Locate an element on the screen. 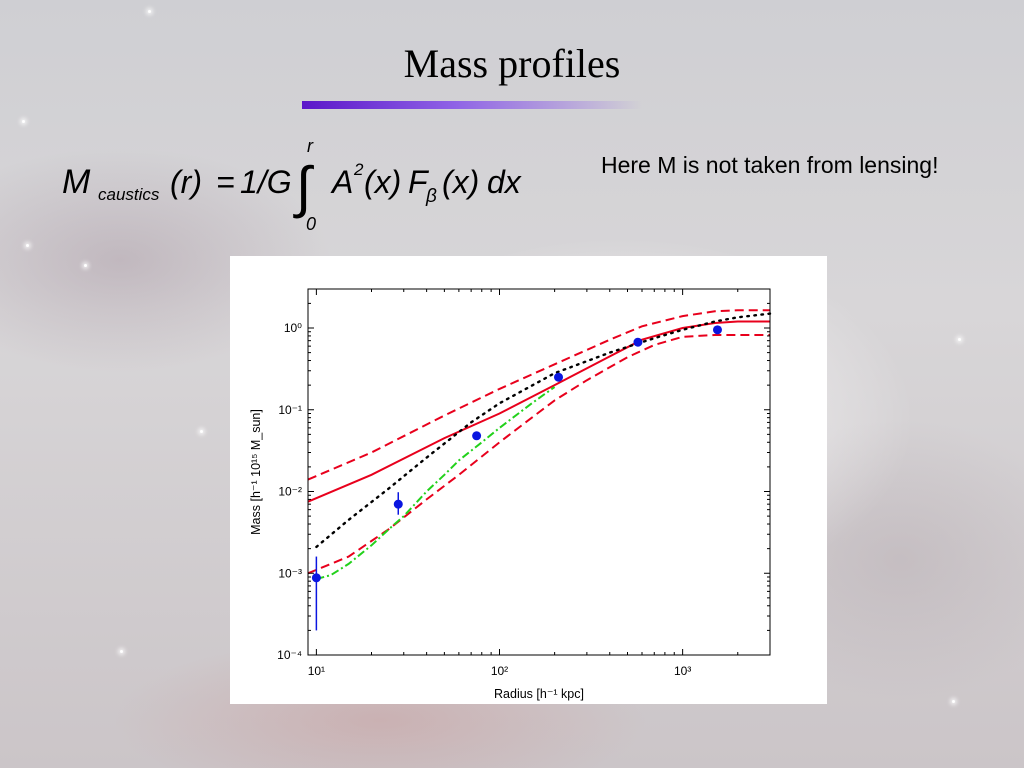  x-tick-label: 10¹ is located at coordinates (316, 671).